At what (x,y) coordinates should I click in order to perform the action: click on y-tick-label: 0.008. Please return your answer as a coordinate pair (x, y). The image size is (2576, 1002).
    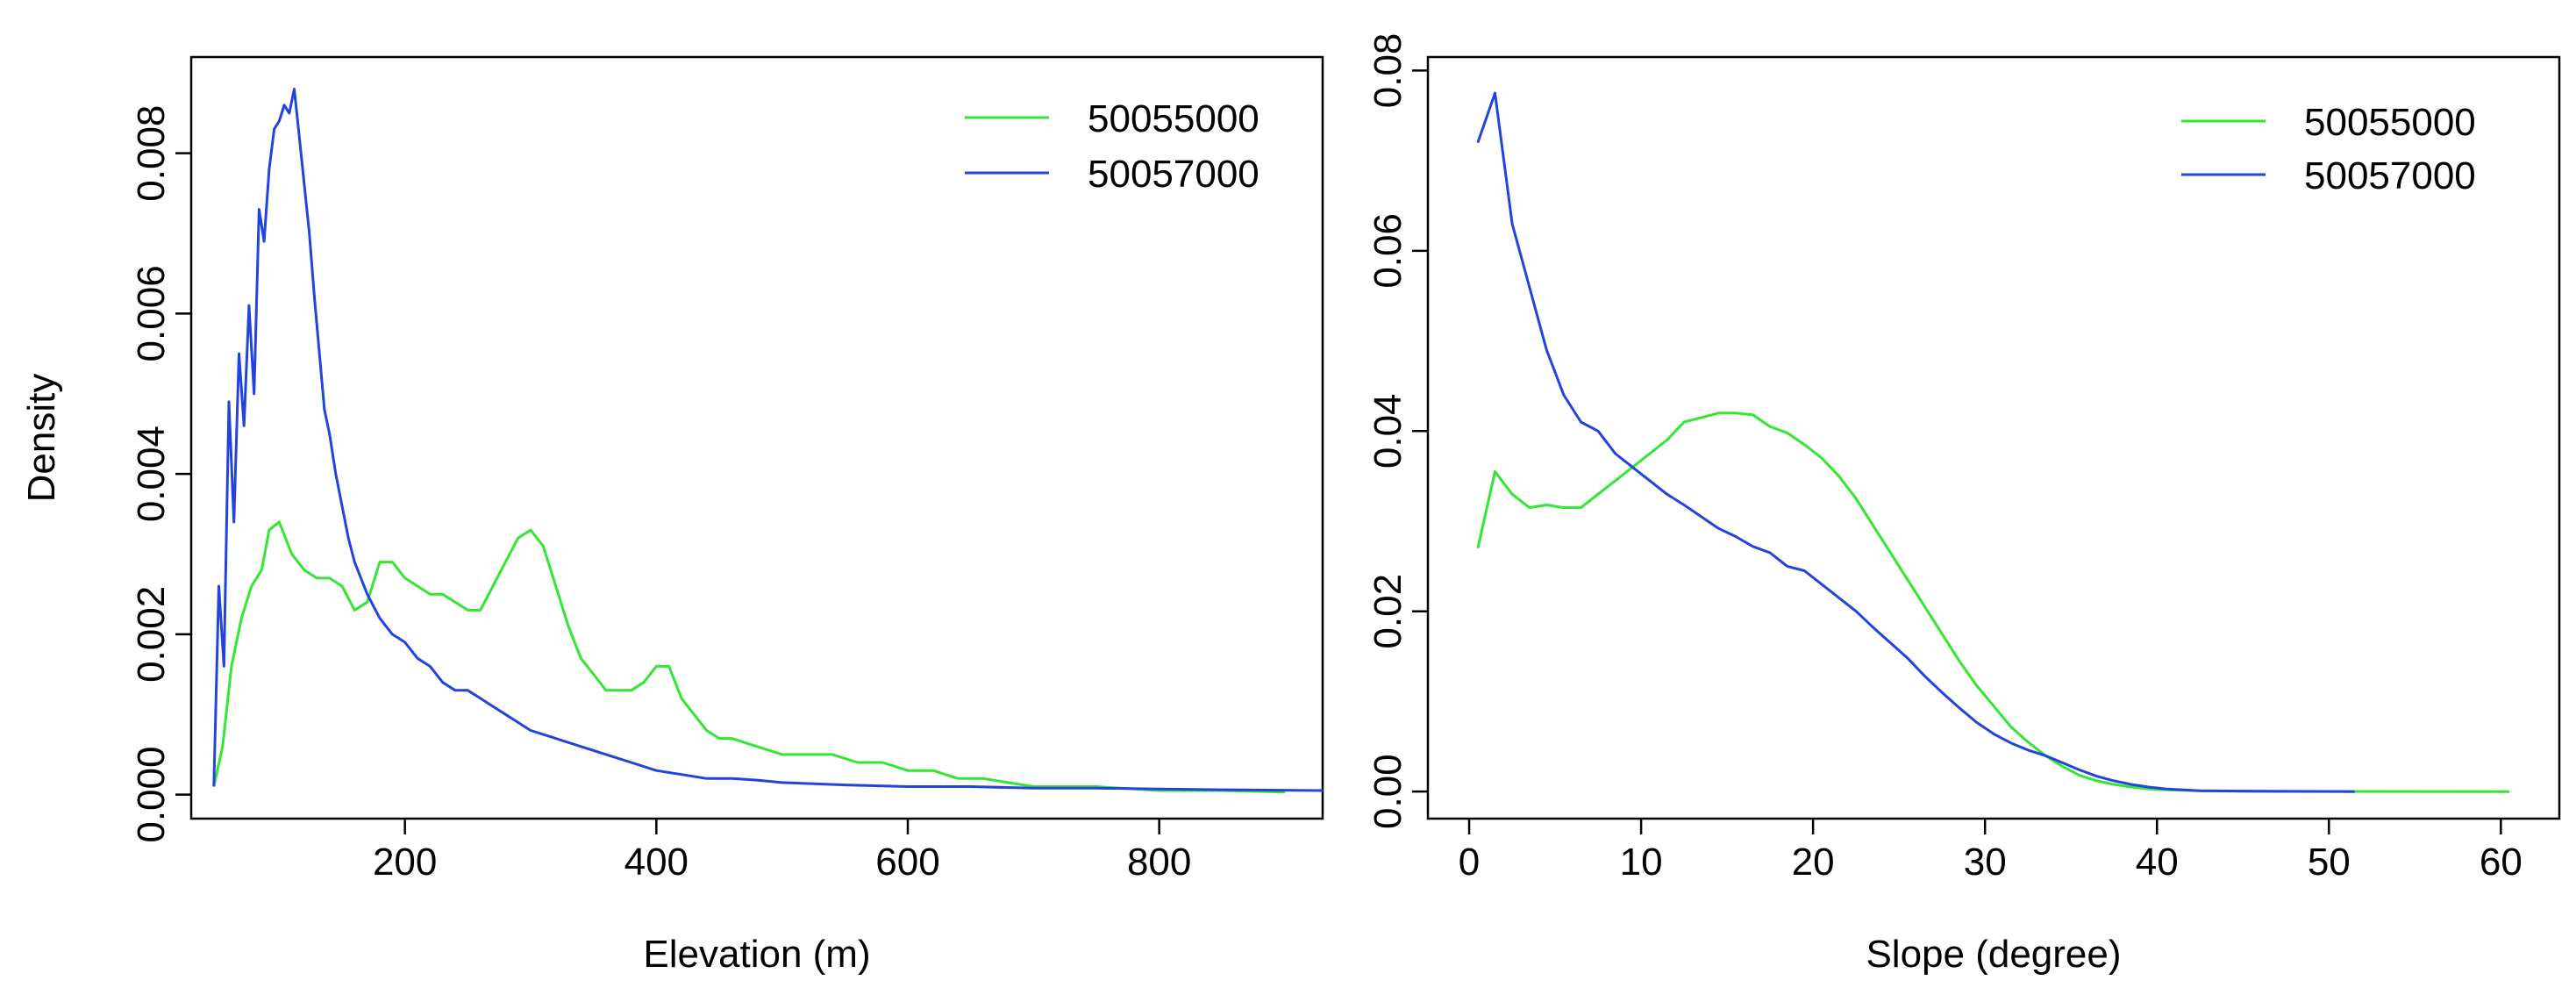
    Looking at the image, I should click on (151, 153).